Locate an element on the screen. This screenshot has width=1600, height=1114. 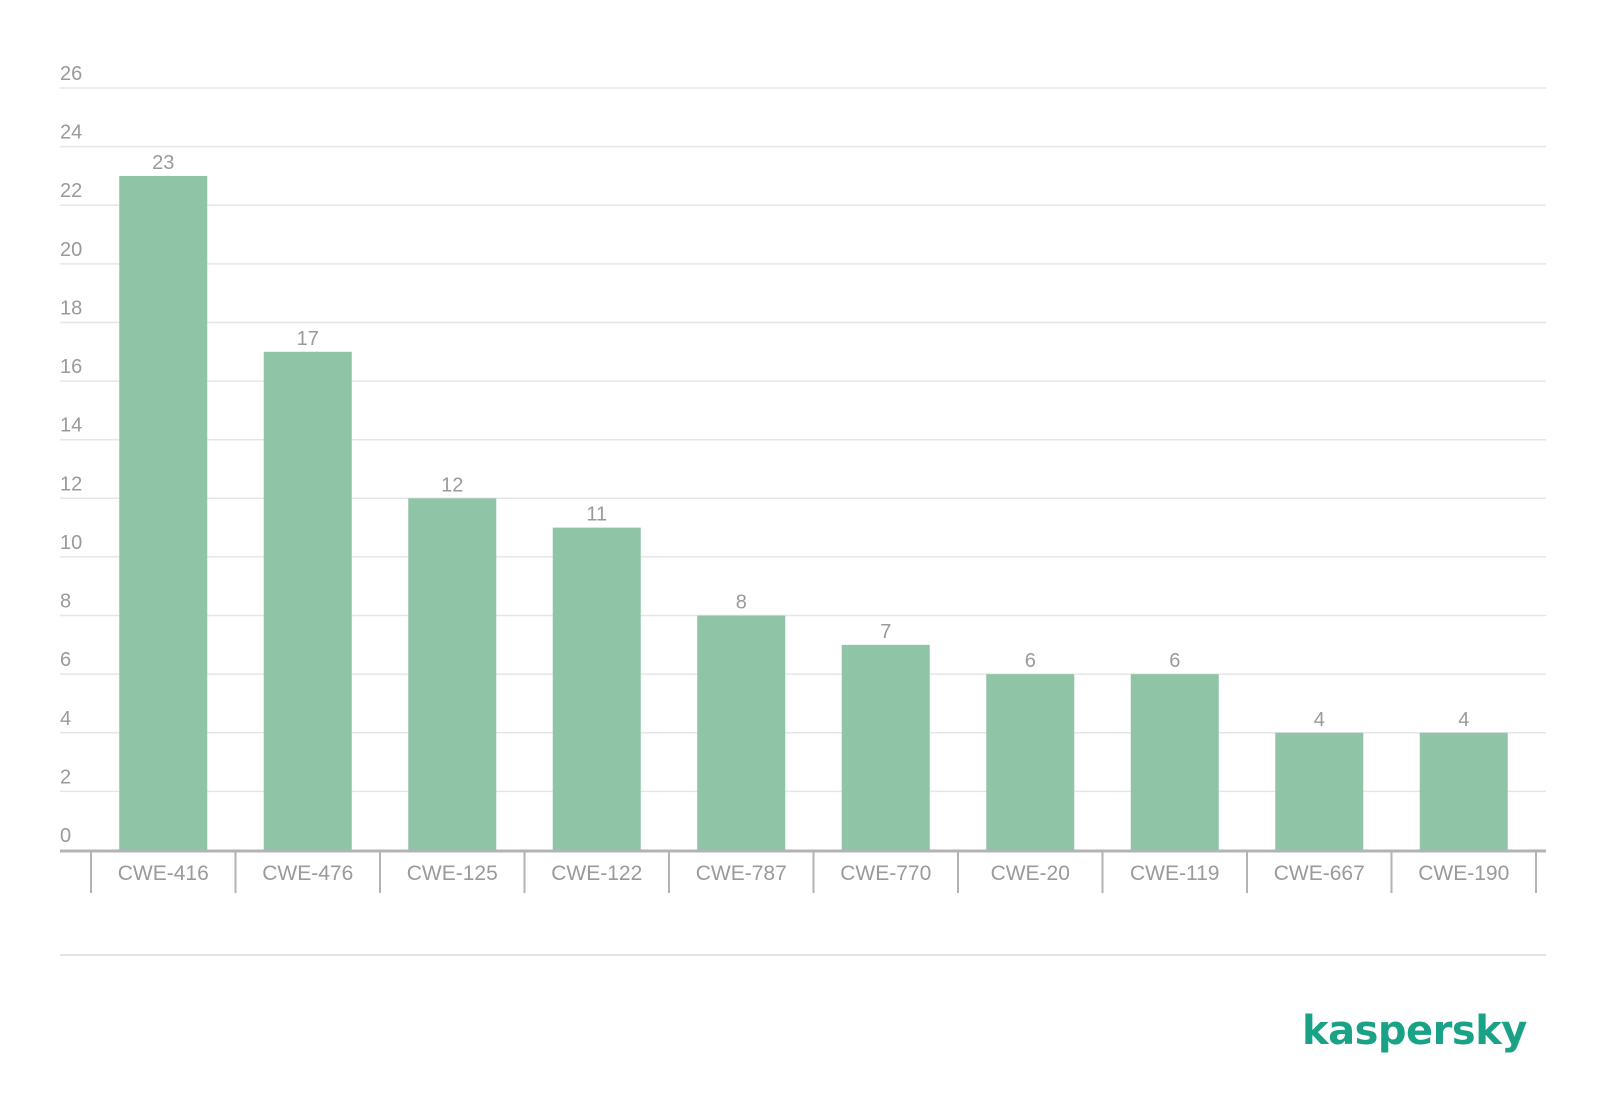
y-tick-label: 6 is located at coordinates (65, 660).